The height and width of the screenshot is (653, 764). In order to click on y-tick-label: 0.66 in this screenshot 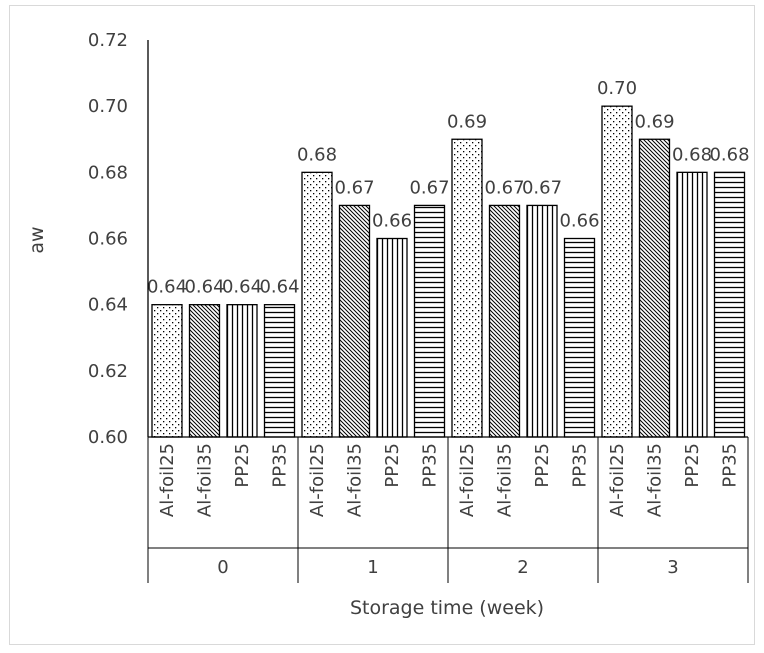, I will do `click(108, 239)`.